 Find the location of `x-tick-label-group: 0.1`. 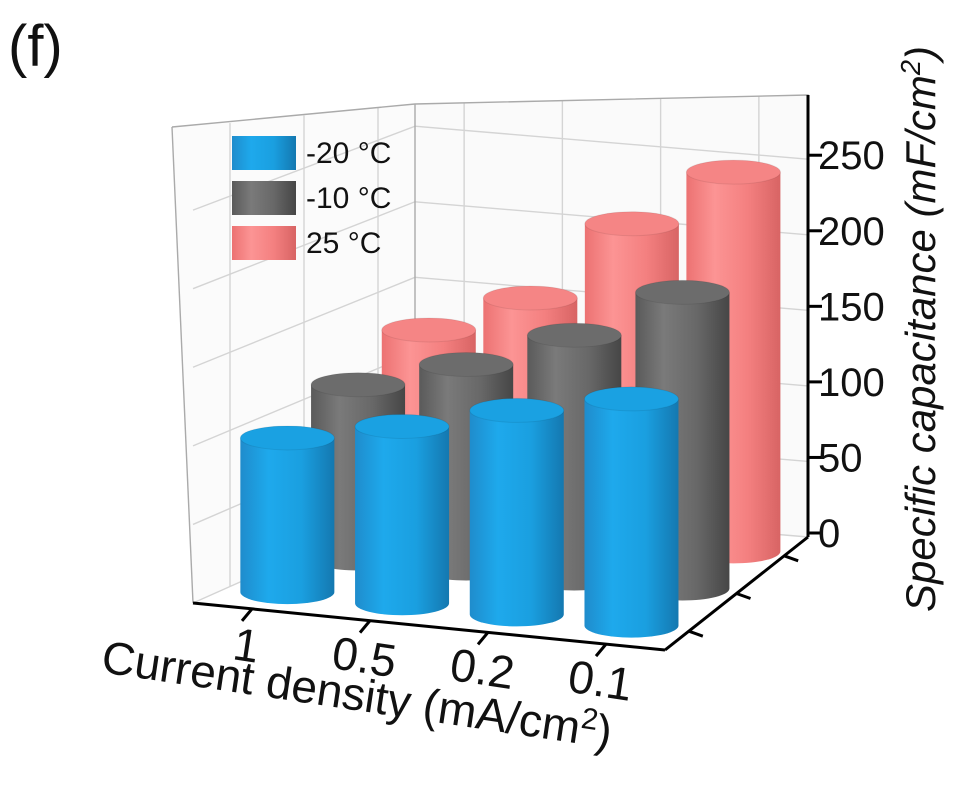

x-tick-label-group: 0.1 is located at coordinates (600, 680).